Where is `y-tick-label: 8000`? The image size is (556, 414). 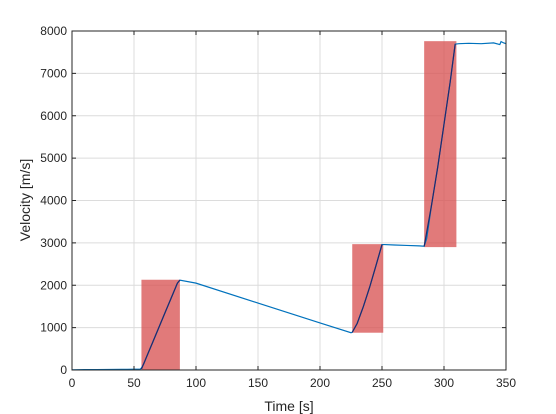
y-tick-label: 8000 is located at coordinates (53, 31).